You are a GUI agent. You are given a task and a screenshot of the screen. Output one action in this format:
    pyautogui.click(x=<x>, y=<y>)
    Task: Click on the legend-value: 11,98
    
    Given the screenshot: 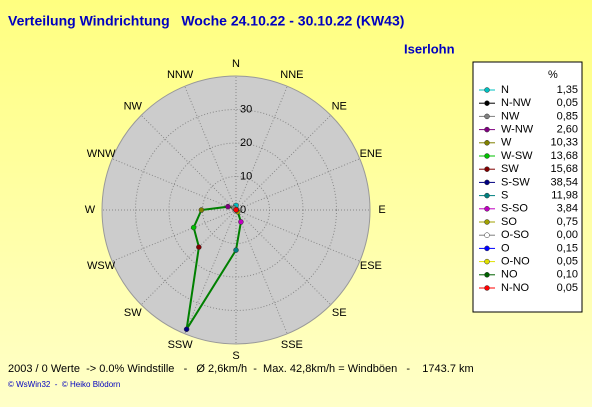 What is the action you would take?
    pyautogui.click(x=564, y=196)
    